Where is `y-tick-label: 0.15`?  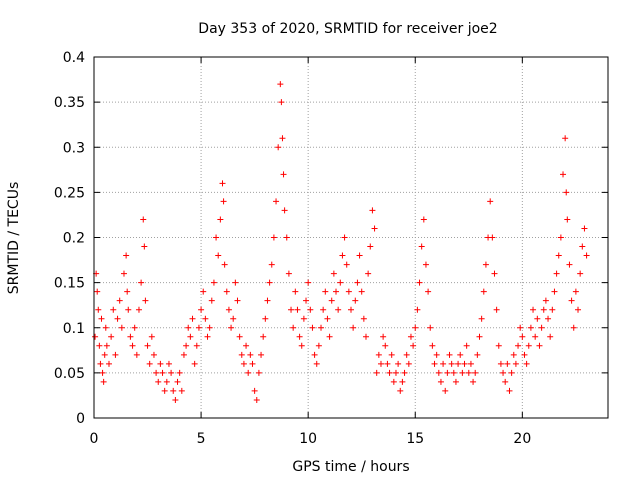 y-tick-label: 0.15 is located at coordinates (69, 284).